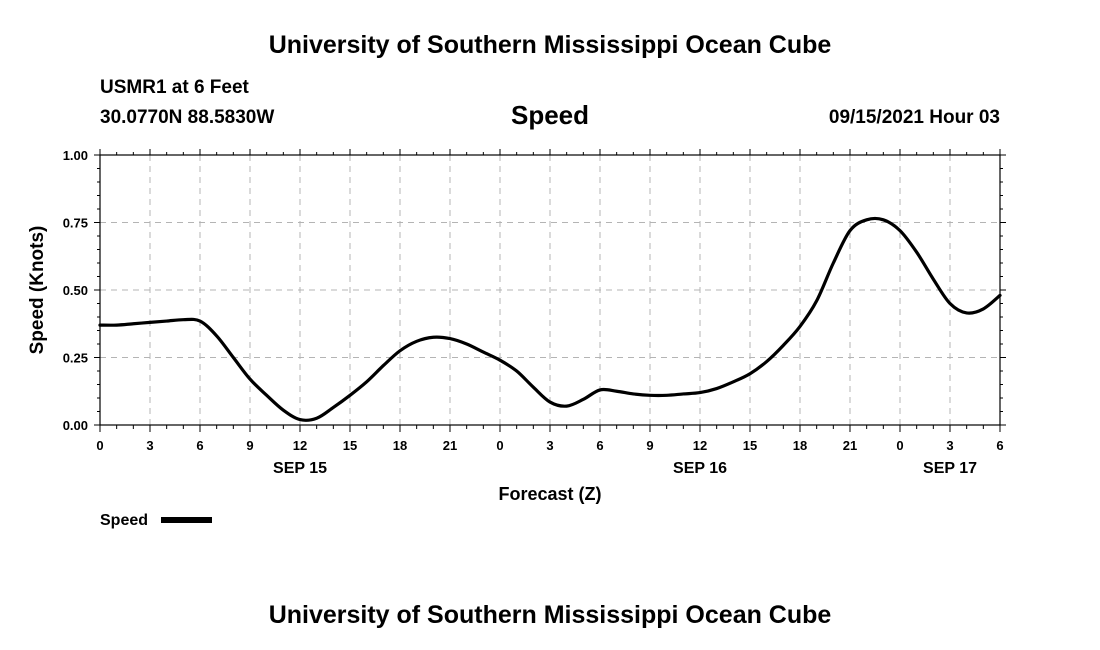  I want to click on station-label: USMR1 at 6 Feet, so click(174, 87).